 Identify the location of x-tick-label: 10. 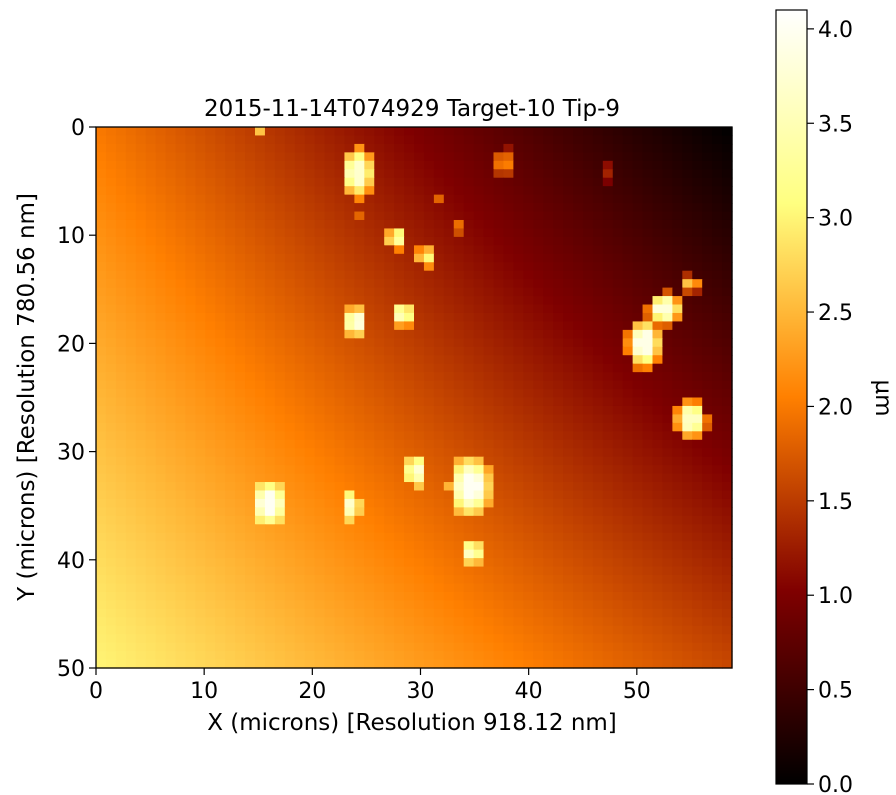
(204, 691).